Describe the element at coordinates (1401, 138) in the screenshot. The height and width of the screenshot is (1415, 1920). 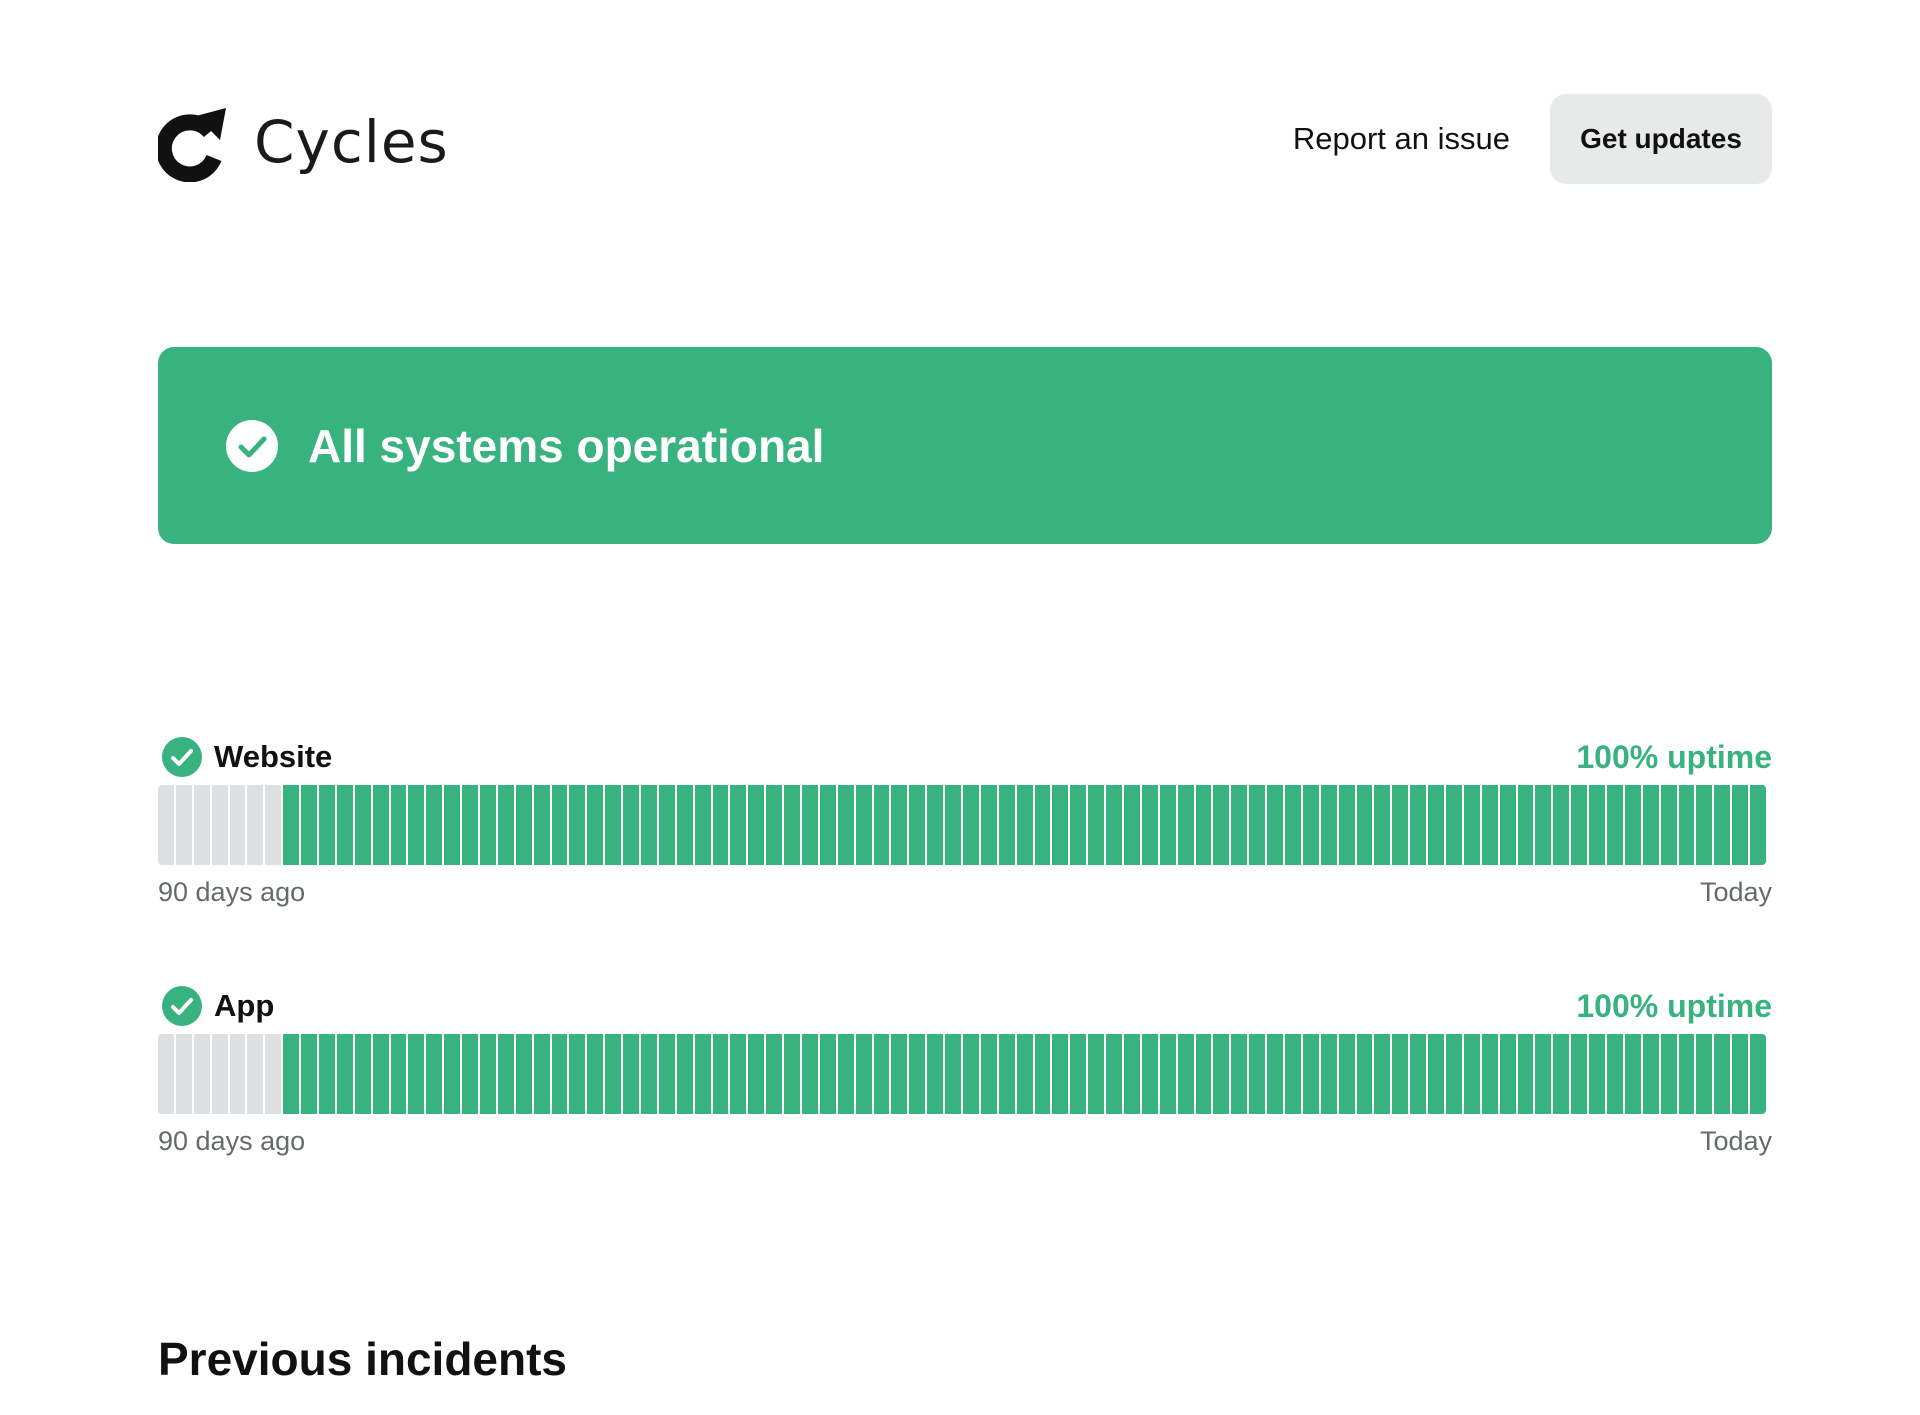
I see `report-issue-link: Report an issue` at that location.